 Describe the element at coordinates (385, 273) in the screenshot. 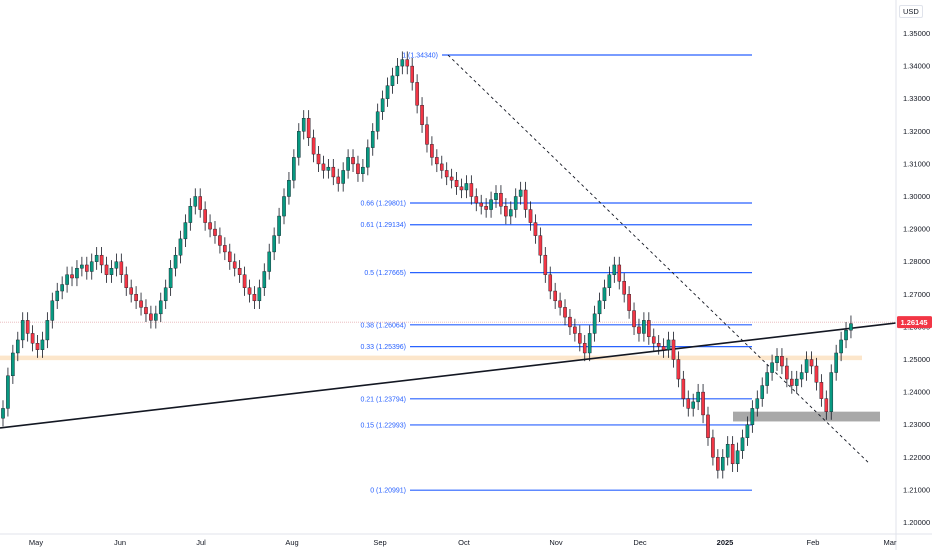

I see `fib-level-label: 0.5 (1.27665)` at that location.